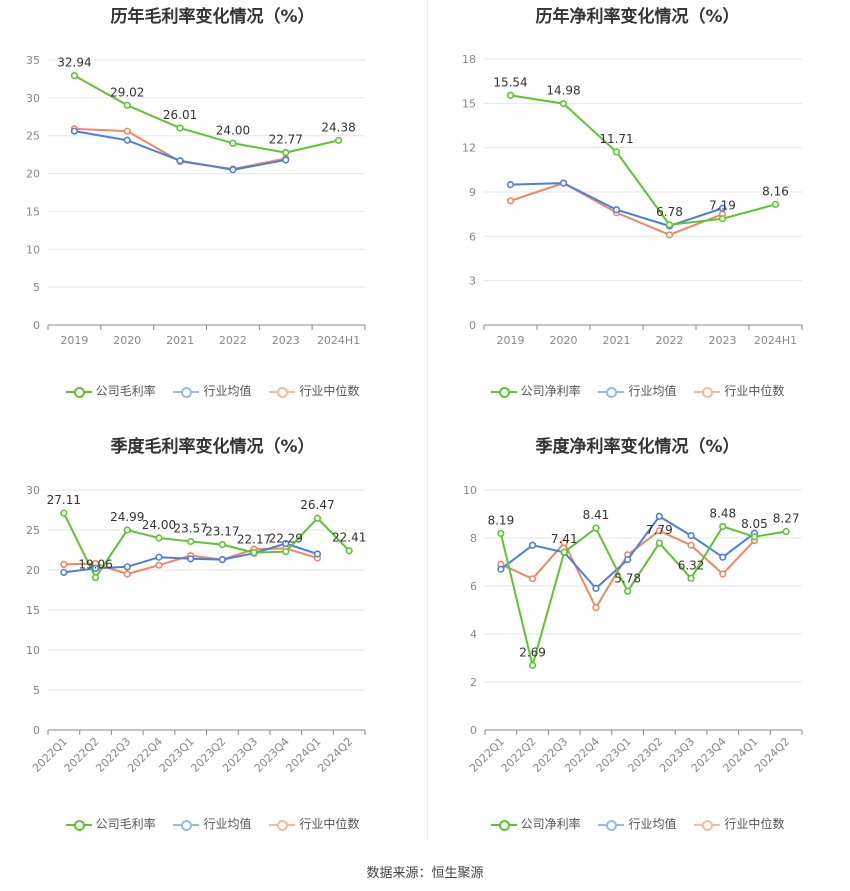 The width and height of the screenshot is (850, 891). Describe the element at coordinates (722, 206) in the screenshot. I see `data-label: 7.19` at that location.